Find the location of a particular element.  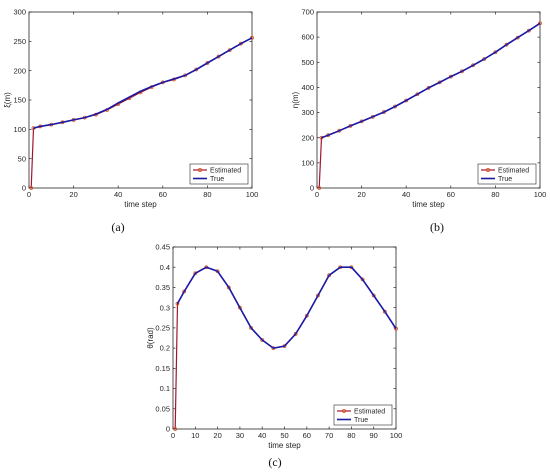

chart-c-y-tick-label: 0 is located at coordinates (168, 429).